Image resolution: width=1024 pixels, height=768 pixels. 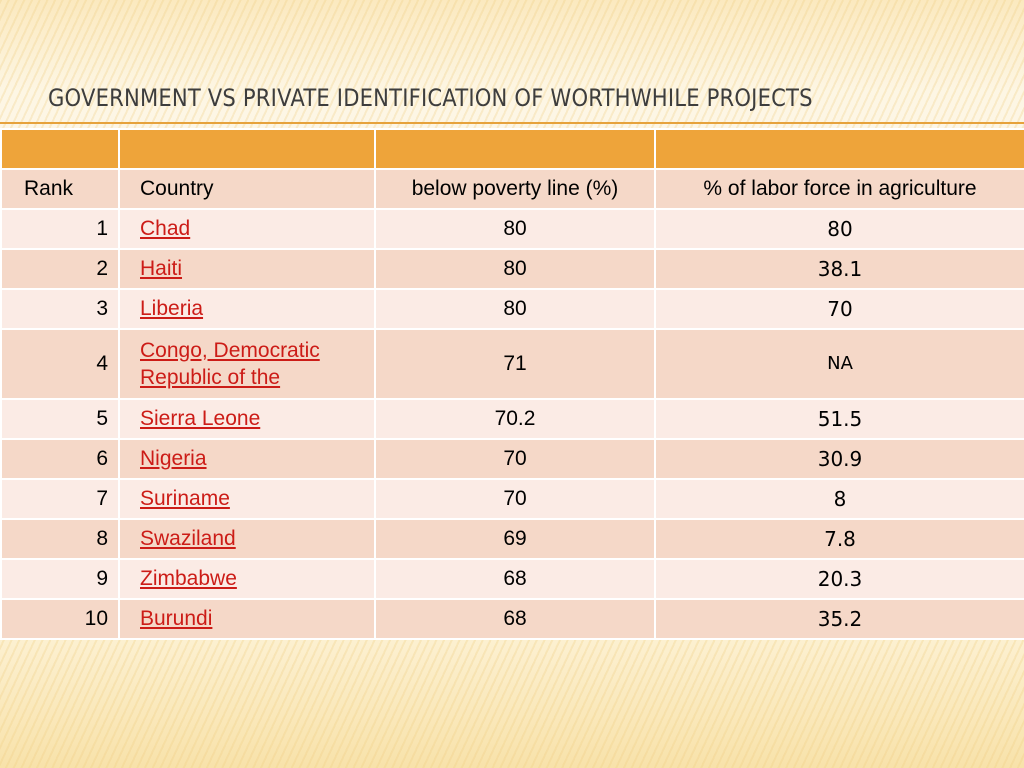 What do you see at coordinates (839, 229) in the screenshot?
I see `labor-cell: 80` at bounding box center [839, 229].